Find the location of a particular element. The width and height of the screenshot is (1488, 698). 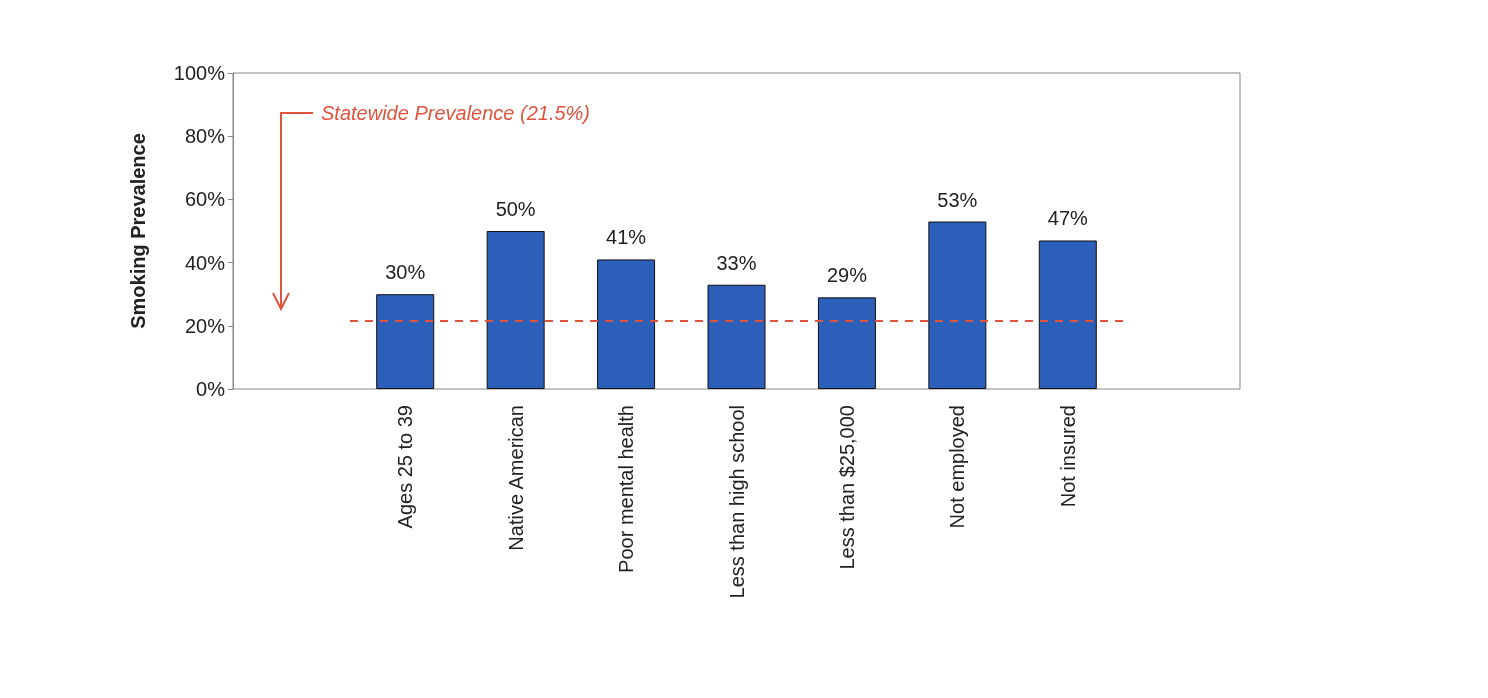

data-label: 33% is located at coordinates (736, 262).